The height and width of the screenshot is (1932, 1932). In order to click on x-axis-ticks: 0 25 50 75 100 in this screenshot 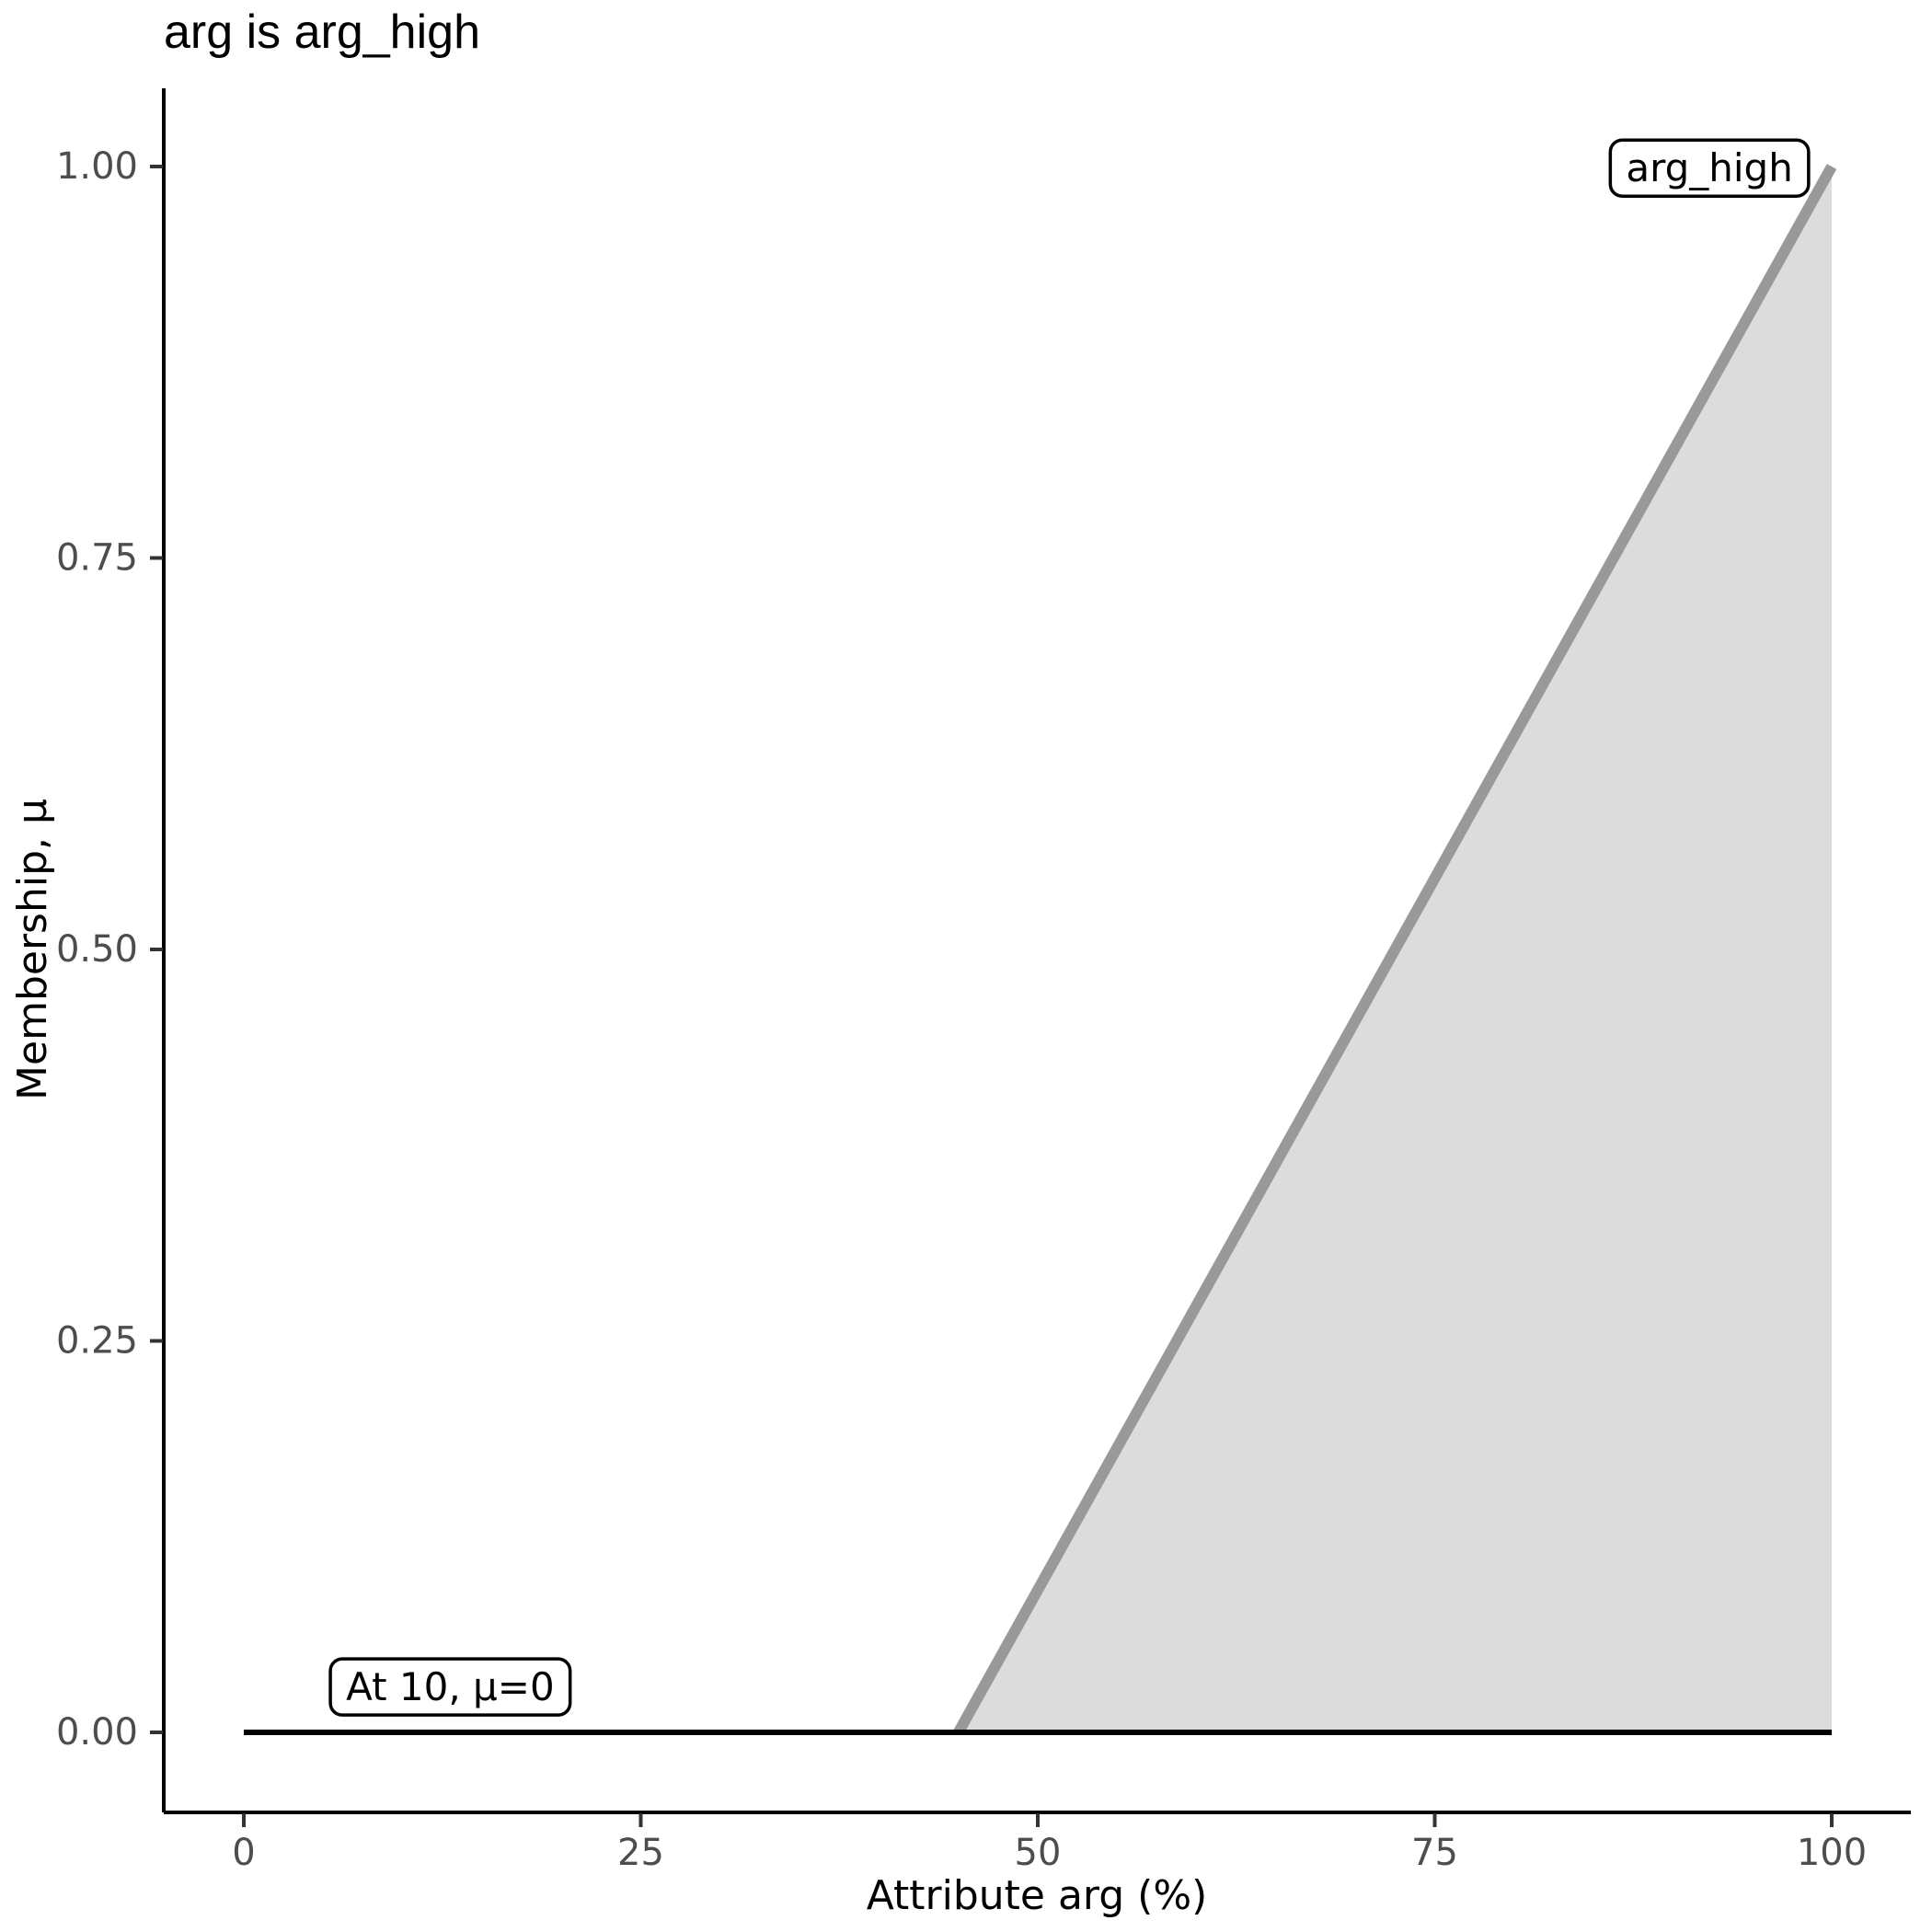, I will do `click(1049, 1843)`.